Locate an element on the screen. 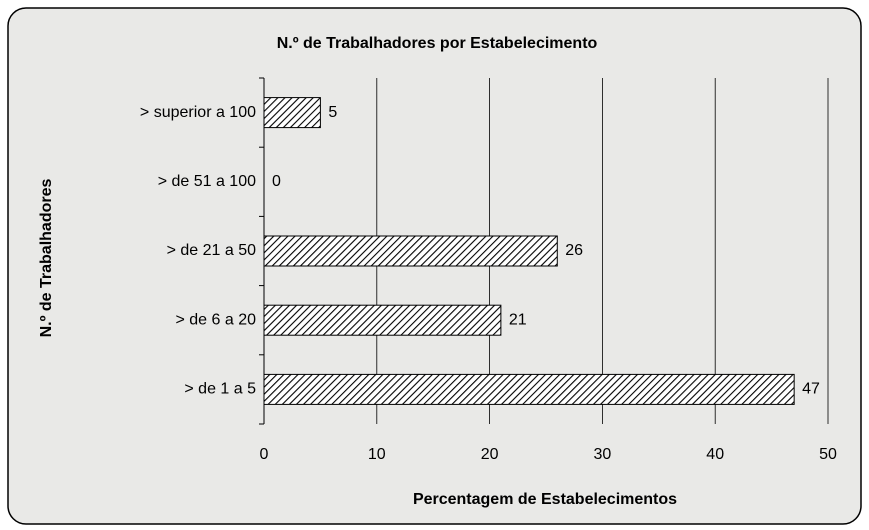 This screenshot has height=530, width=869. data-label: 47 is located at coordinates (811, 389).